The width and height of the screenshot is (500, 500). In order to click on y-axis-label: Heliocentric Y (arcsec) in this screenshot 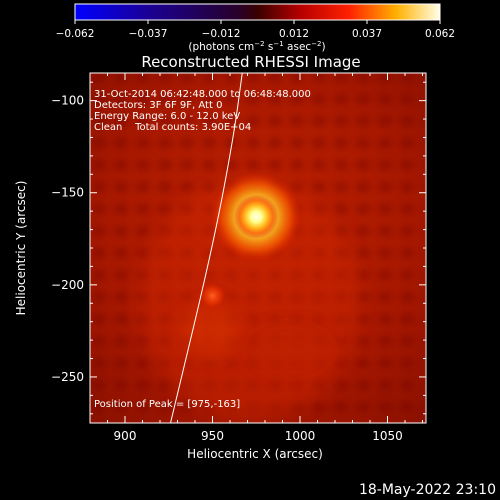, I will do `click(21, 248)`.